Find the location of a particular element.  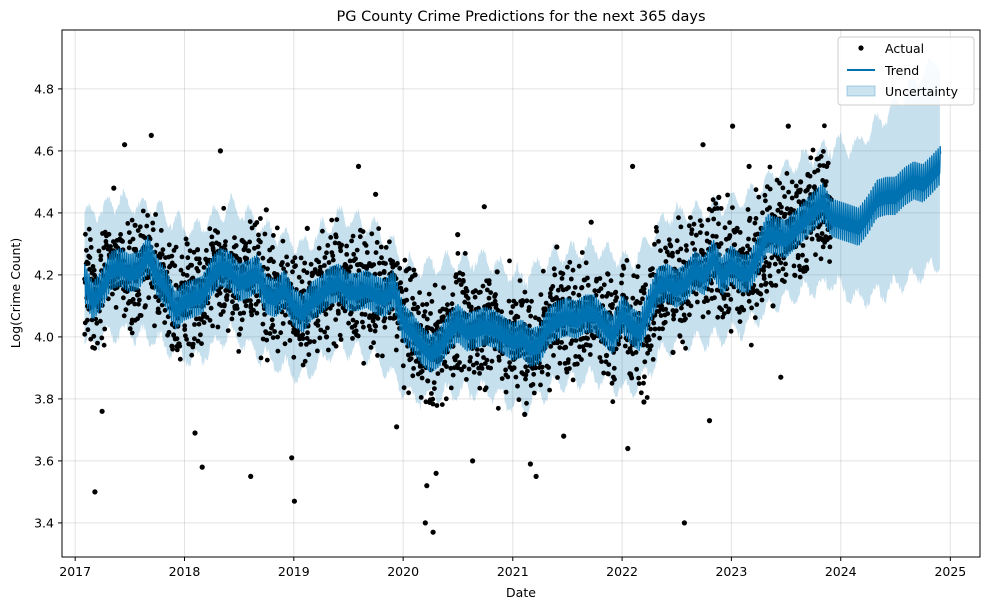

x-tick-label: 2025 is located at coordinates (950, 571).